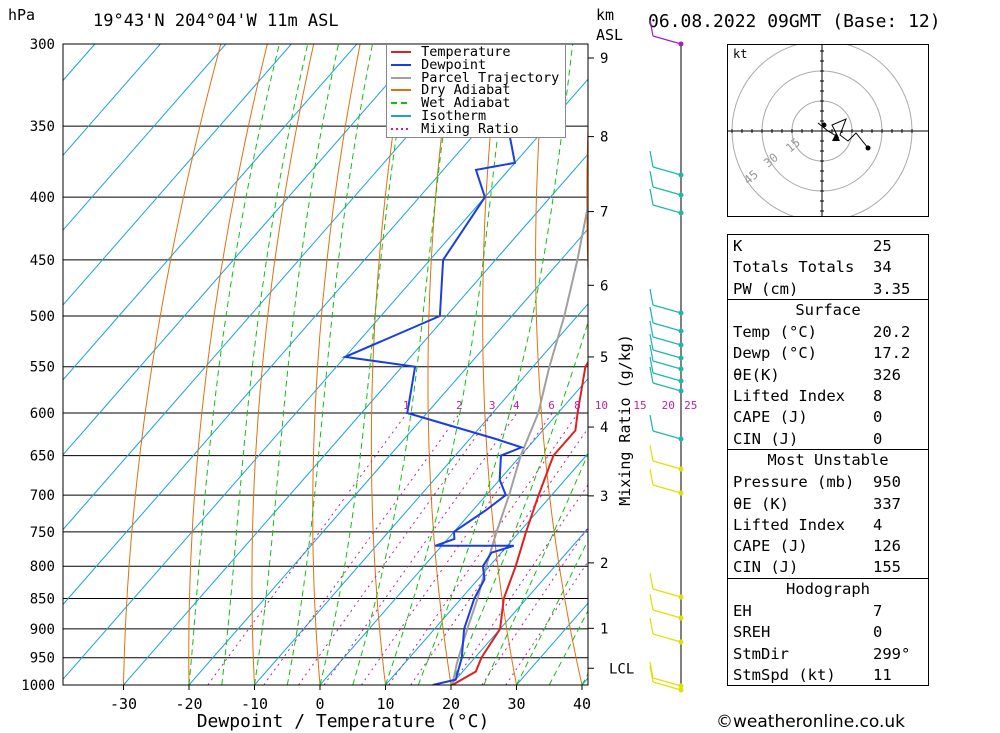 This screenshot has width=1000, height=733. Describe the element at coordinates (604, 497) in the screenshot. I see `km-tick-label: 3` at that location.